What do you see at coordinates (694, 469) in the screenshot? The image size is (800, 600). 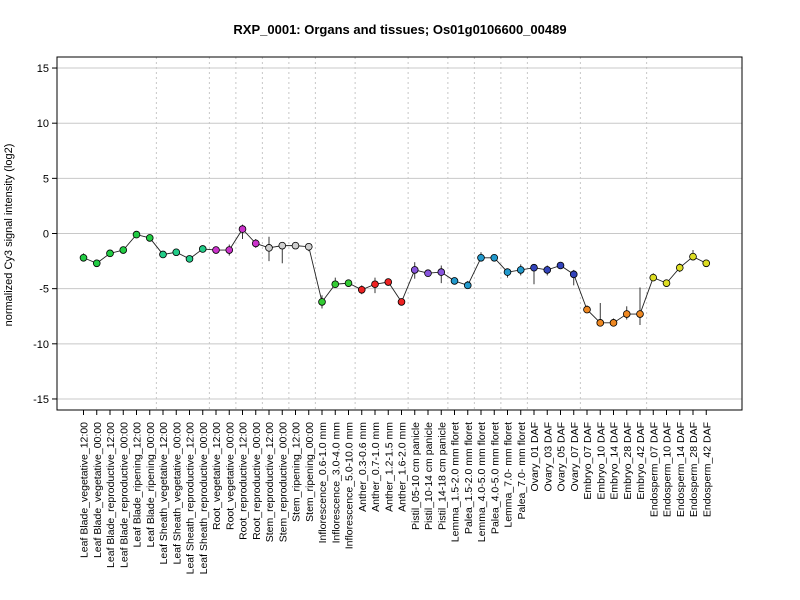 I see `x-tick-label: Endosperm_28 DAF` at bounding box center [694, 469].